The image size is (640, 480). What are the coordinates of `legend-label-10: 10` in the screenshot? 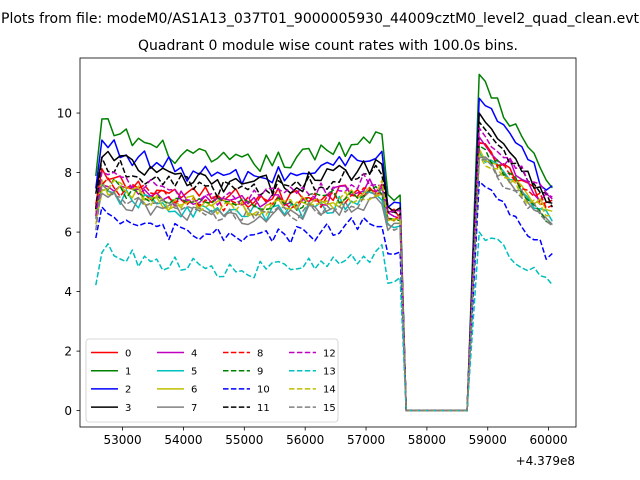 It's located at (263, 390).